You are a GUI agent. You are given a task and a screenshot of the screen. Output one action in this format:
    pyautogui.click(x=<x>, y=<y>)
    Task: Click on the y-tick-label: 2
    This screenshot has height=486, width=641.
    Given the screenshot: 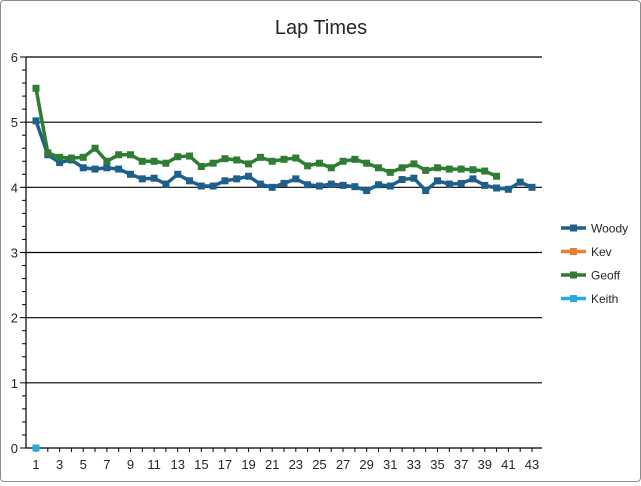 What is the action you would take?
    pyautogui.click(x=14, y=318)
    